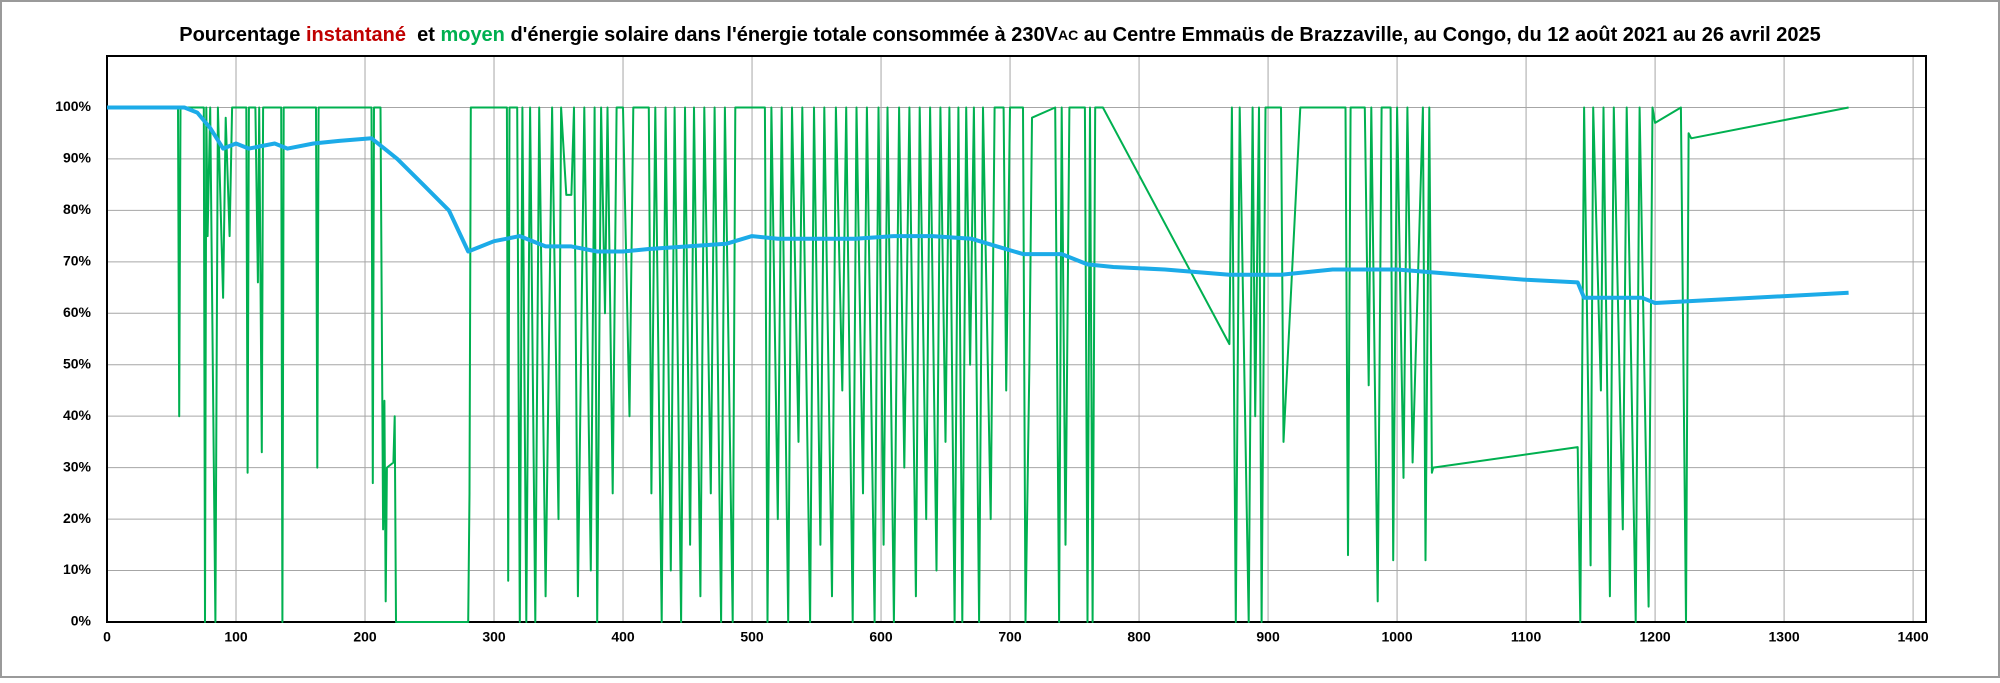 The height and width of the screenshot is (683, 2000). I want to click on title-part: et, so click(423, 35).